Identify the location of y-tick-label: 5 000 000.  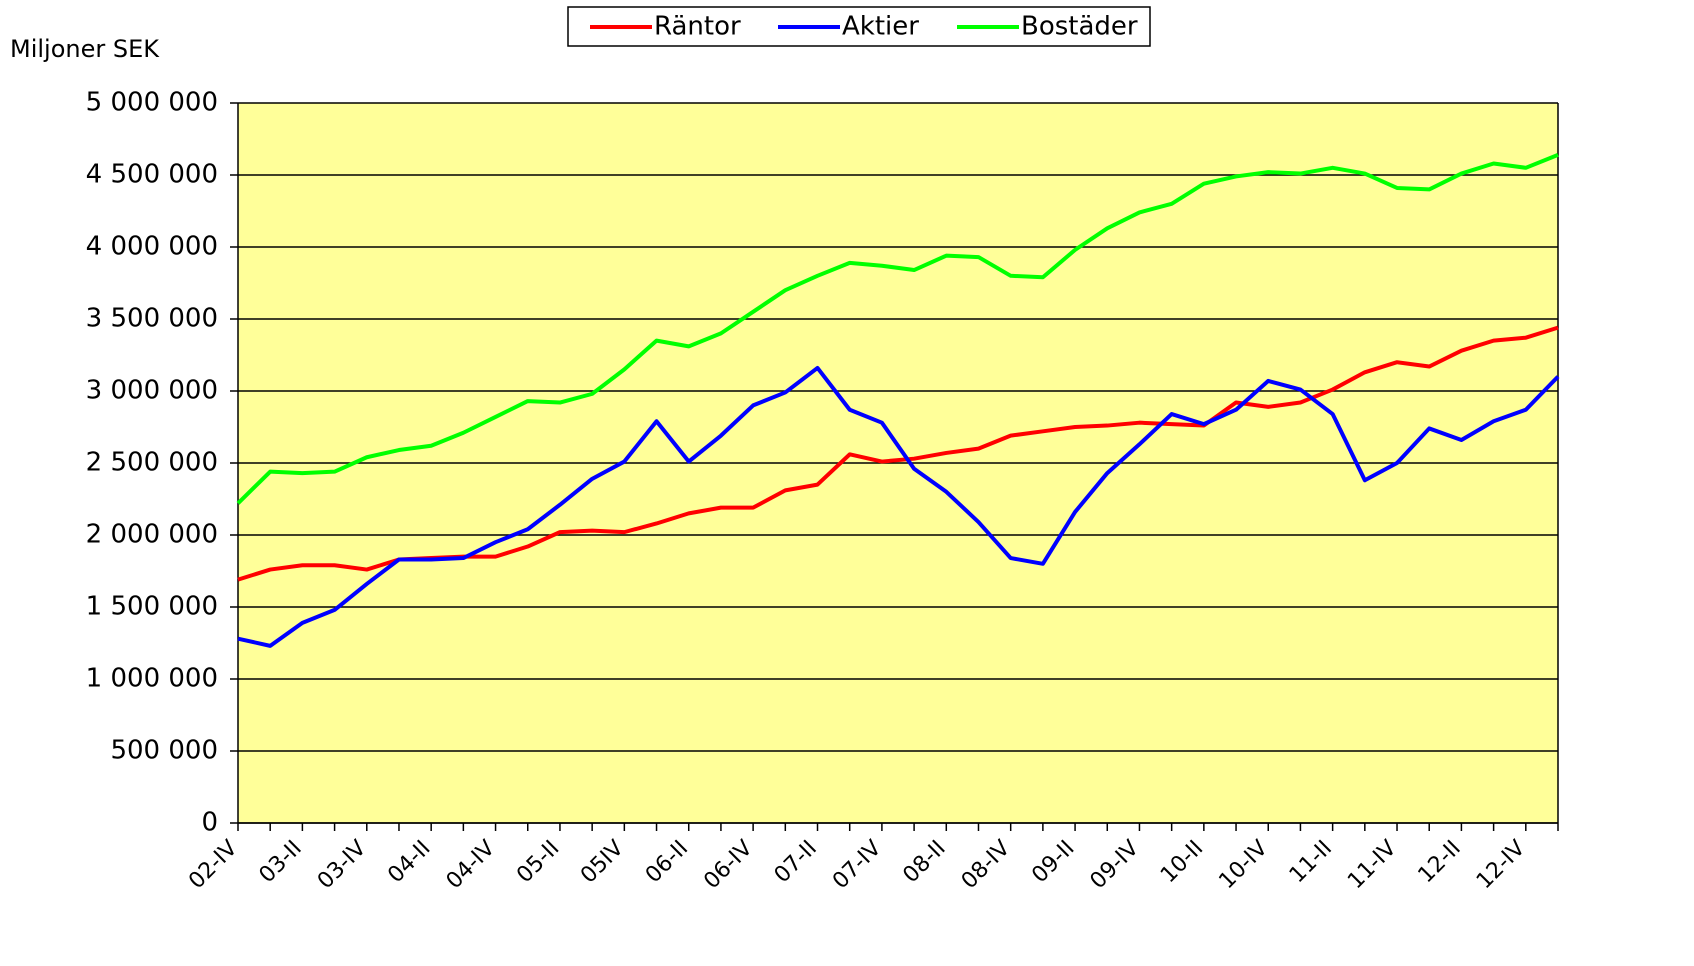
(152, 103).